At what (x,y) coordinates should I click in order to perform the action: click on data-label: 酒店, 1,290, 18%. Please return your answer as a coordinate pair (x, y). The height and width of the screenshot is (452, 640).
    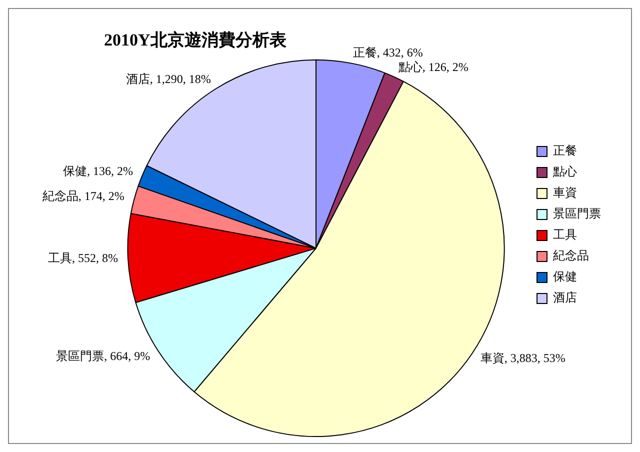
    Looking at the image, I should click on (168, 79).